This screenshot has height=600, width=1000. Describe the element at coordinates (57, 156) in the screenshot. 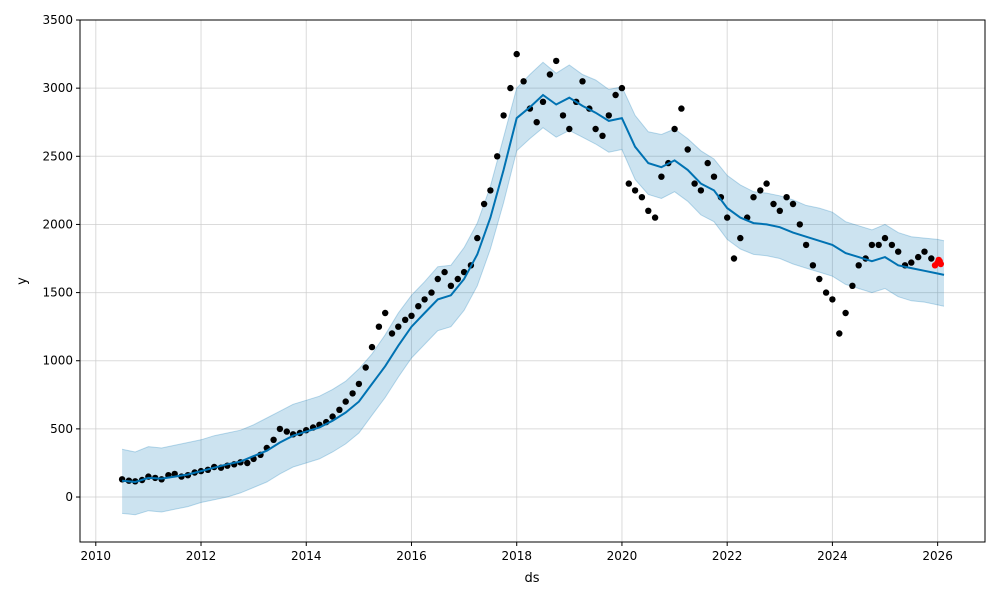

I see `y-tick-label: 2500` at that location.